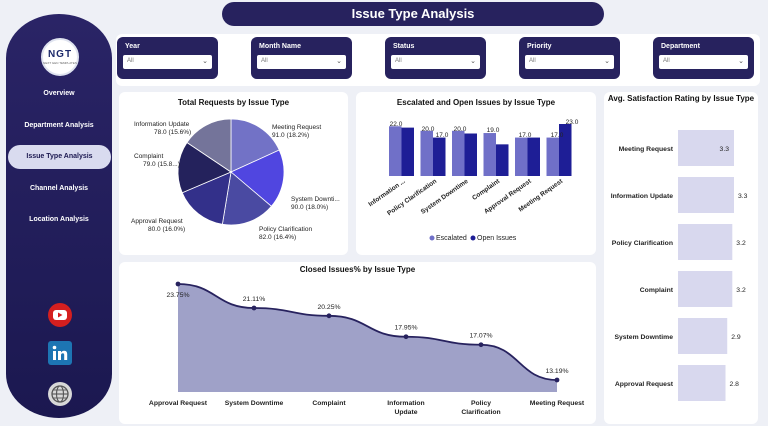 This screenshot has width=768, height=426. What do you see at coordinates (539, 46) in the screenshot?
I see `priority-slicer-label: Priority` at bounding box center [539, 46].